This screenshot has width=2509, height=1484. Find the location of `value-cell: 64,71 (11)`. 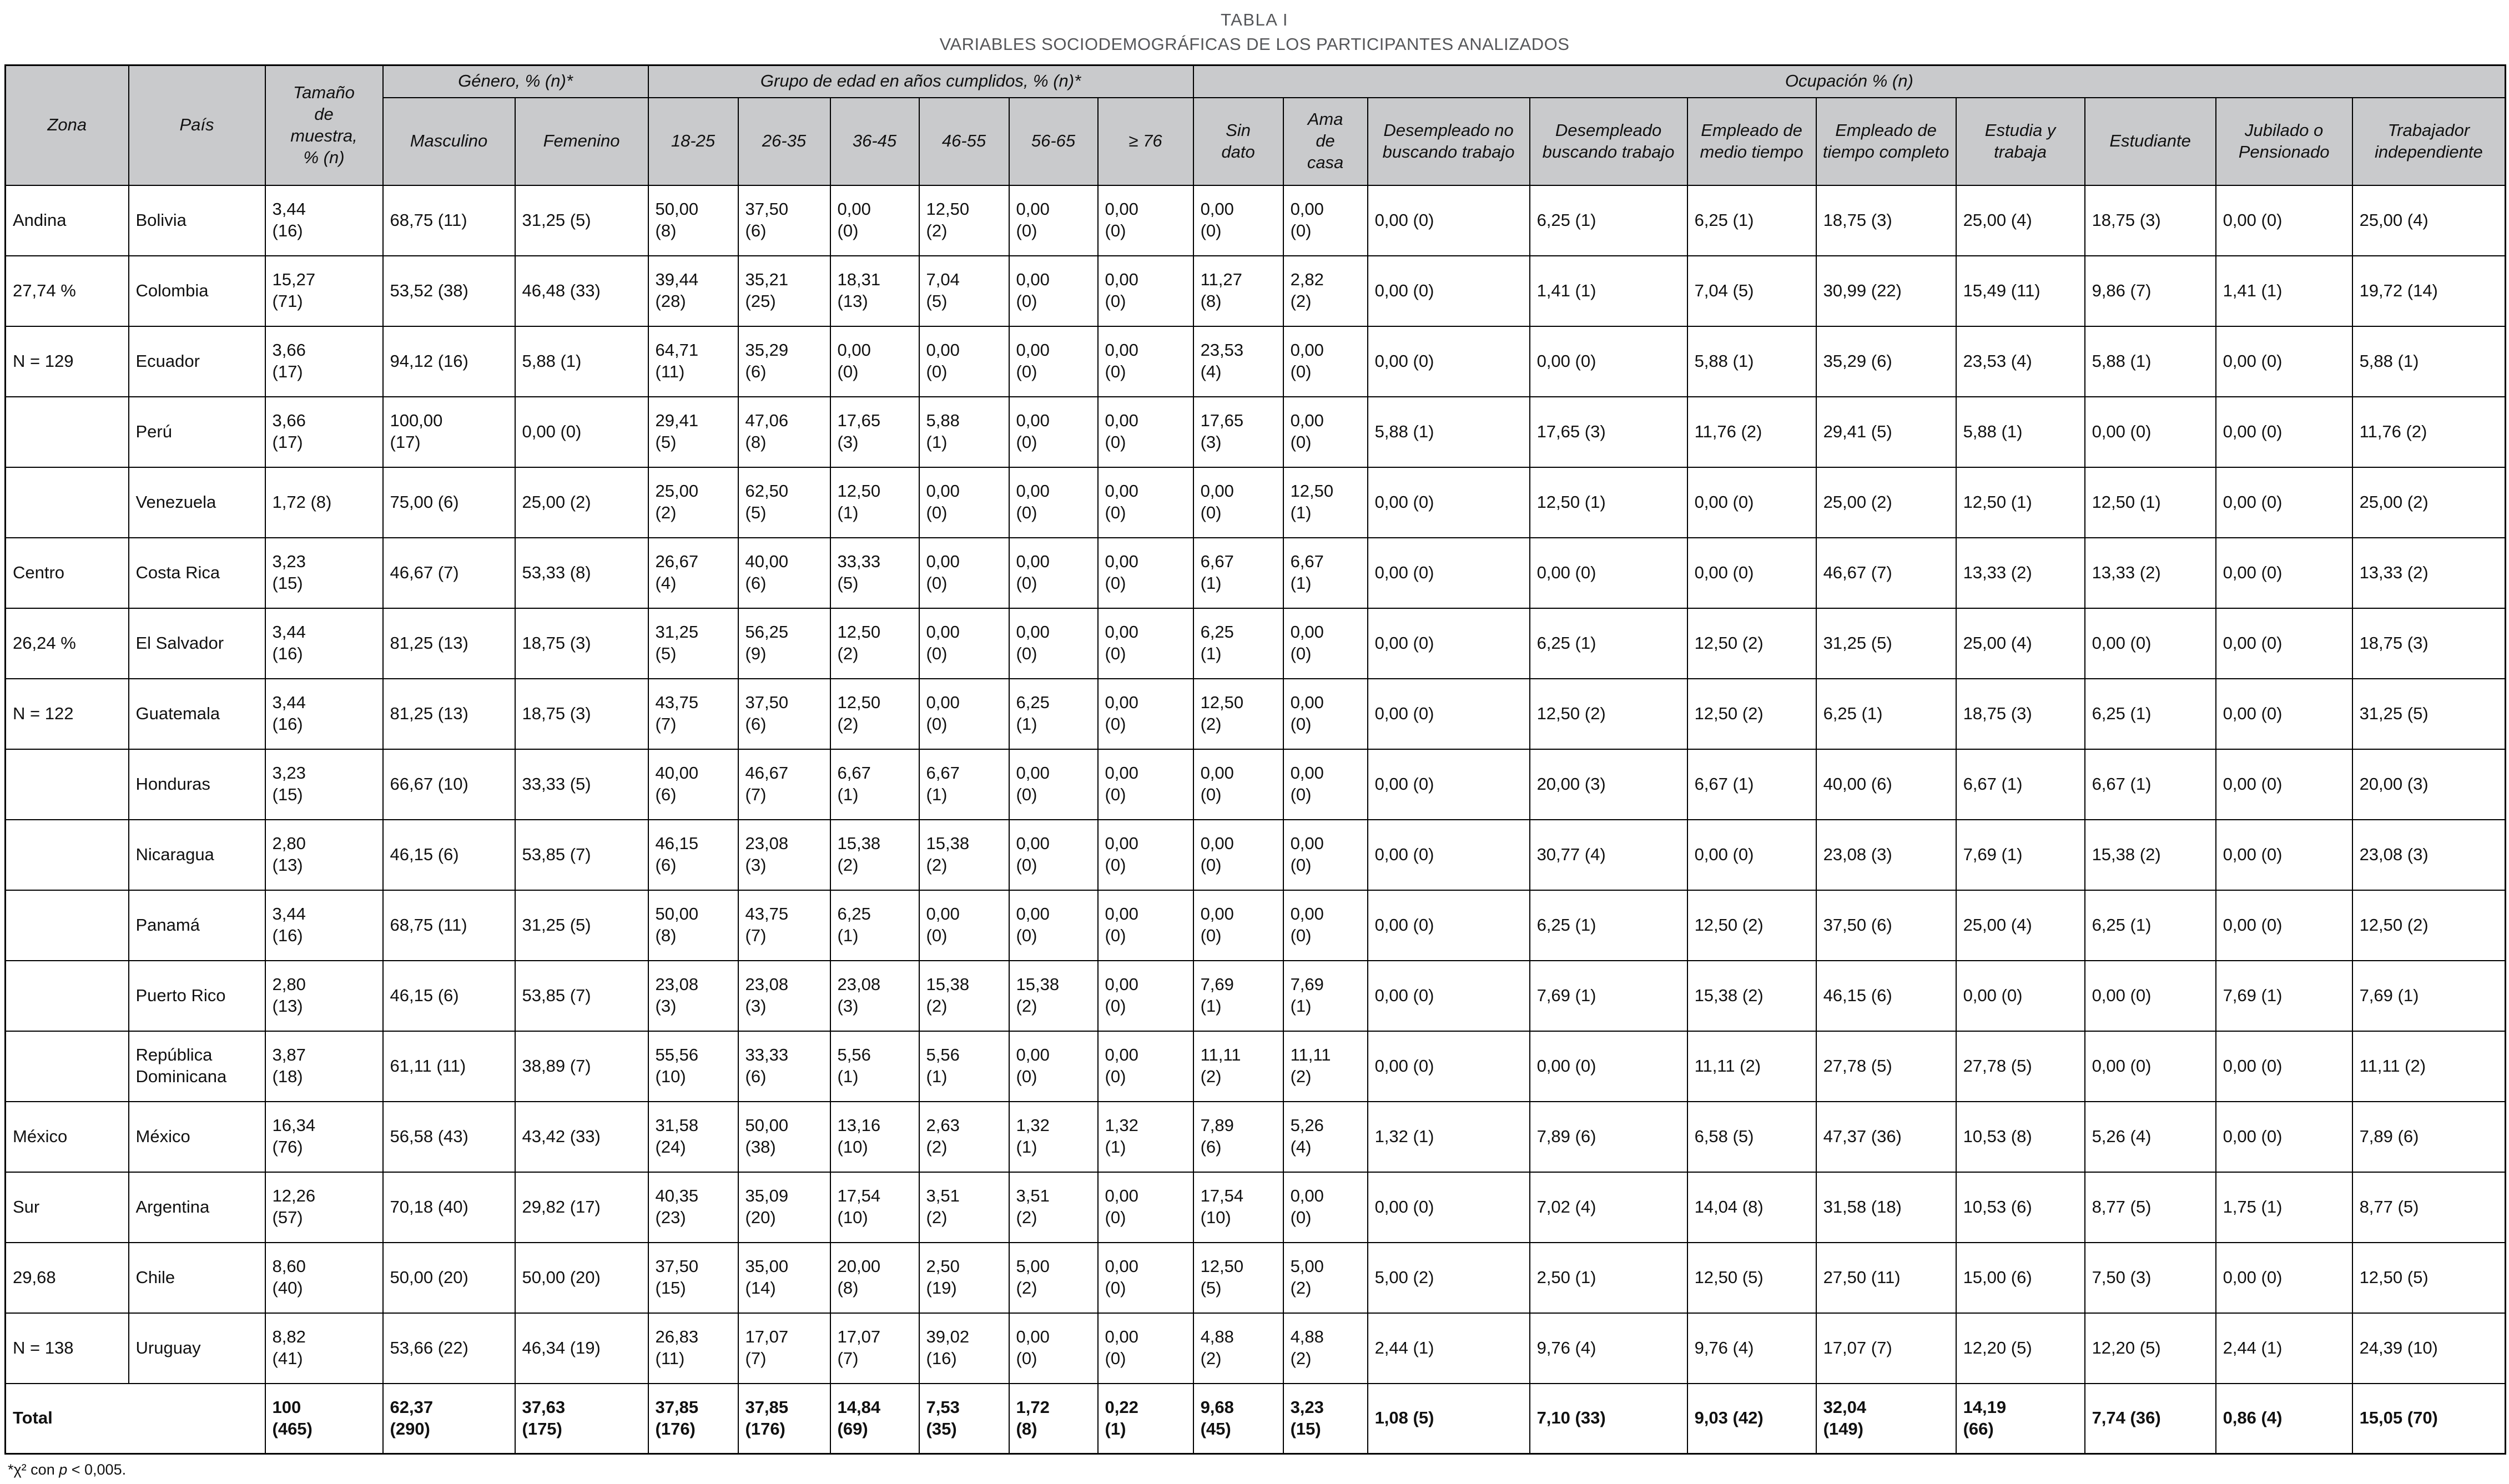

value-cell: 64,71 (11) is located at coordinates (693, 361).